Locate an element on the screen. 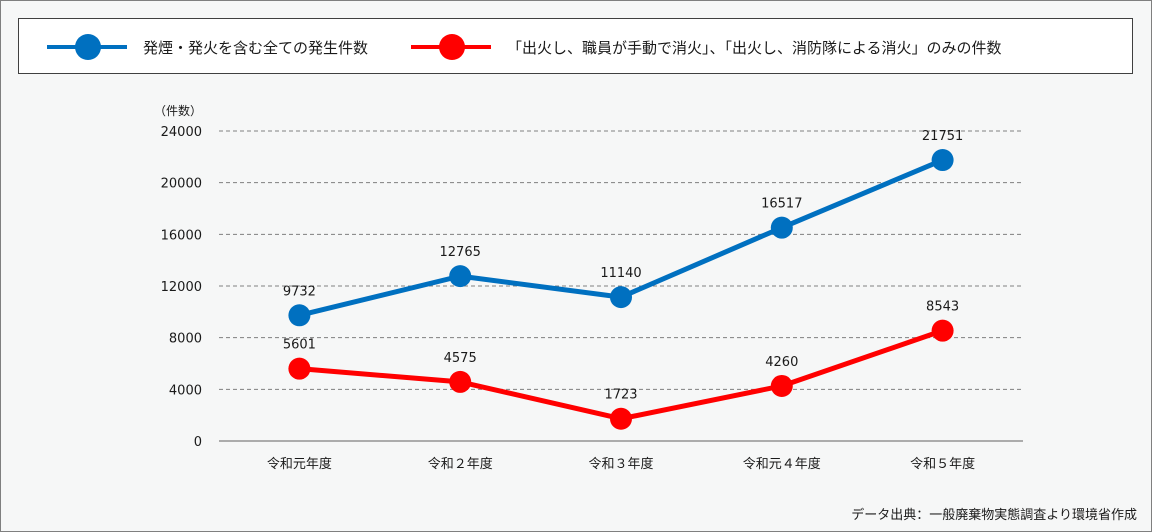 Image resolution: width=1152 pixels, height=532 pixels. data-label-0: 12765 is located at coordinates (460, 252).